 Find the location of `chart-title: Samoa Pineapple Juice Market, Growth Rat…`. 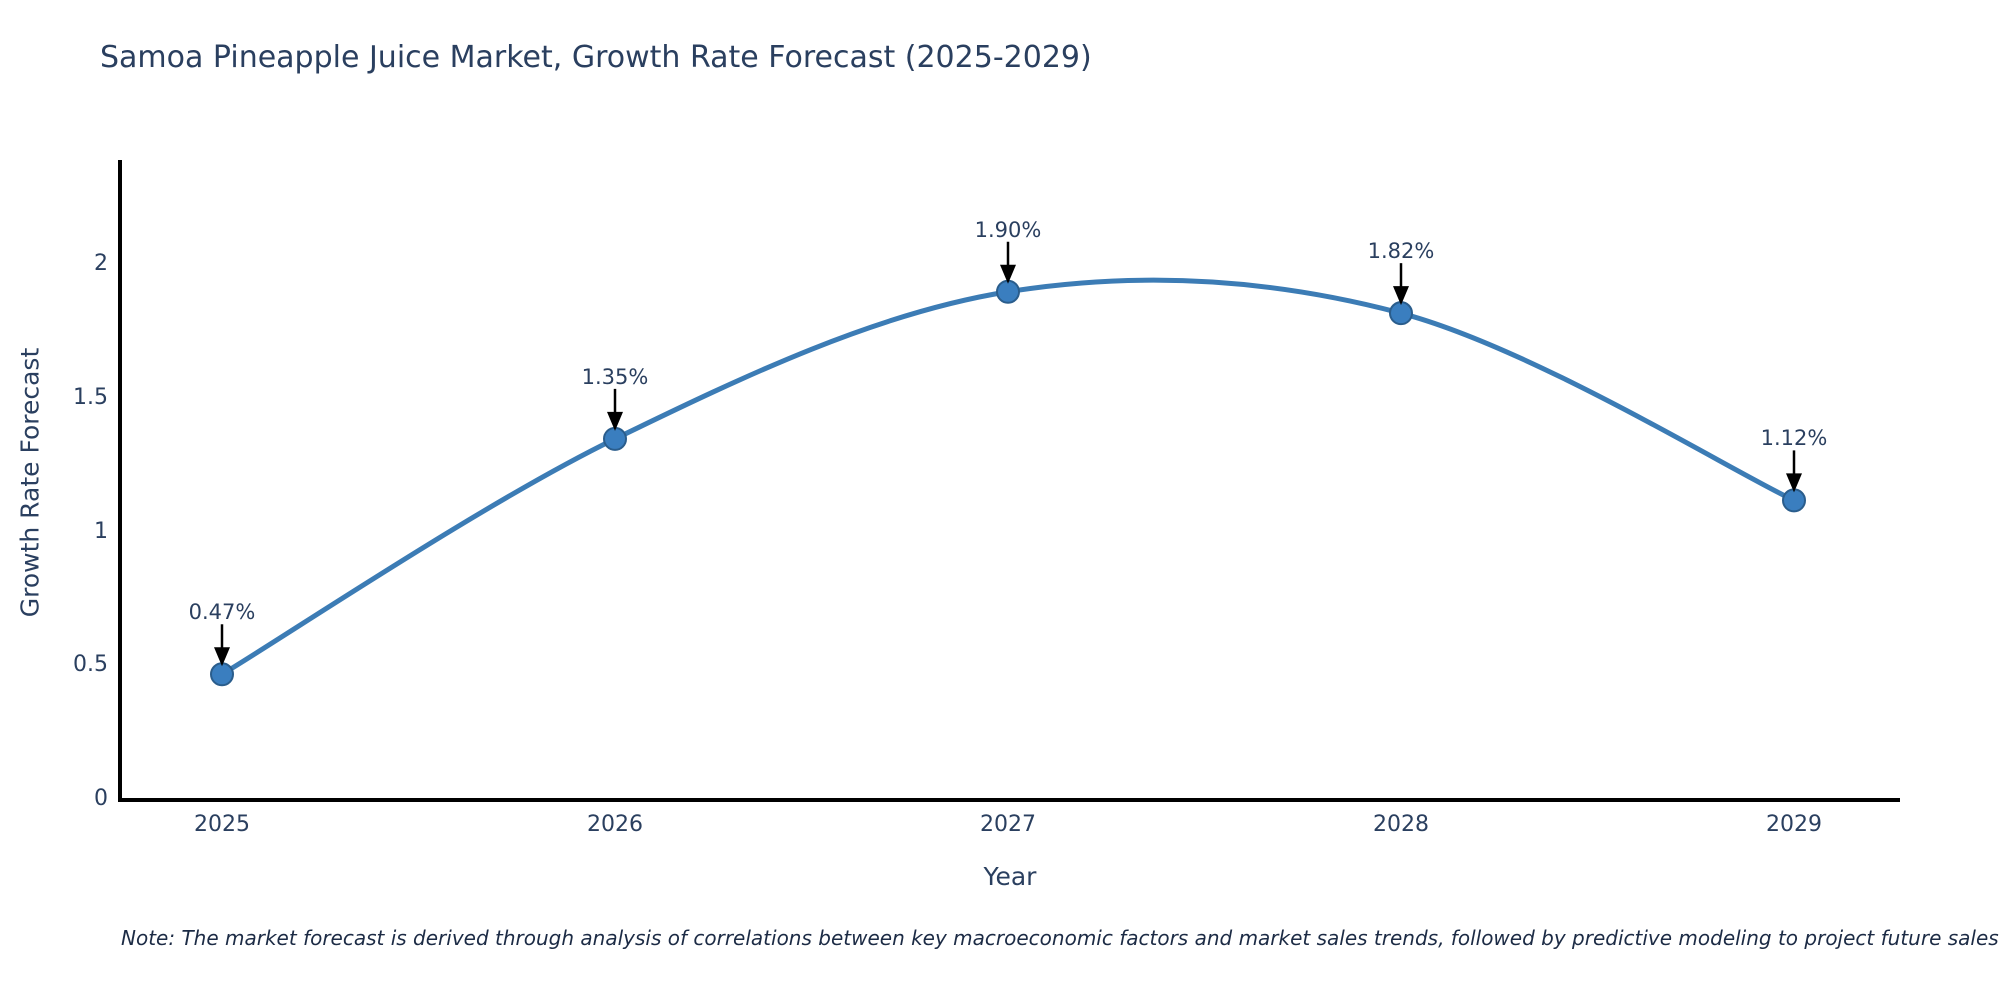

chart-title: Samoa Pineapple Juice Market, Growth Rat… is located at coordinates (596, 57).